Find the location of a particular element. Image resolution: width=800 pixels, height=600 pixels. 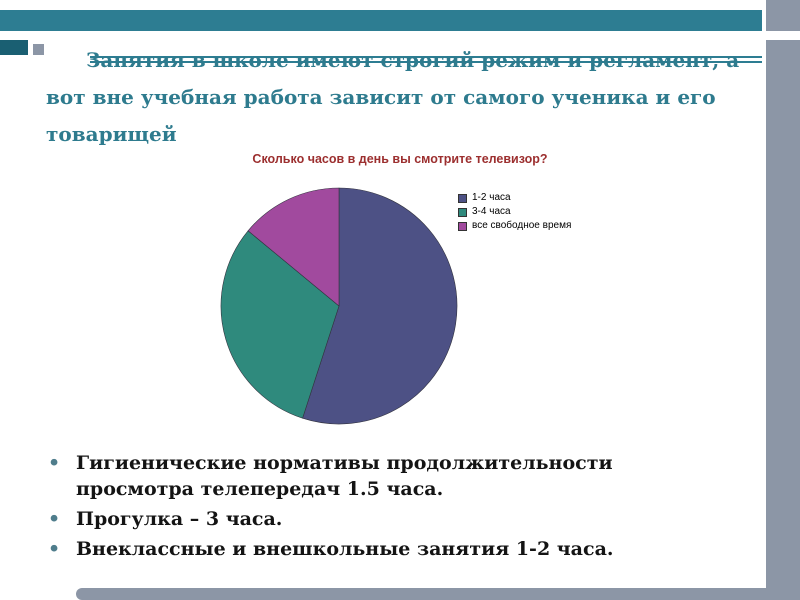

bullet-item-2: • Прогулка – 3 часа. is located at coordinates (398, 519).